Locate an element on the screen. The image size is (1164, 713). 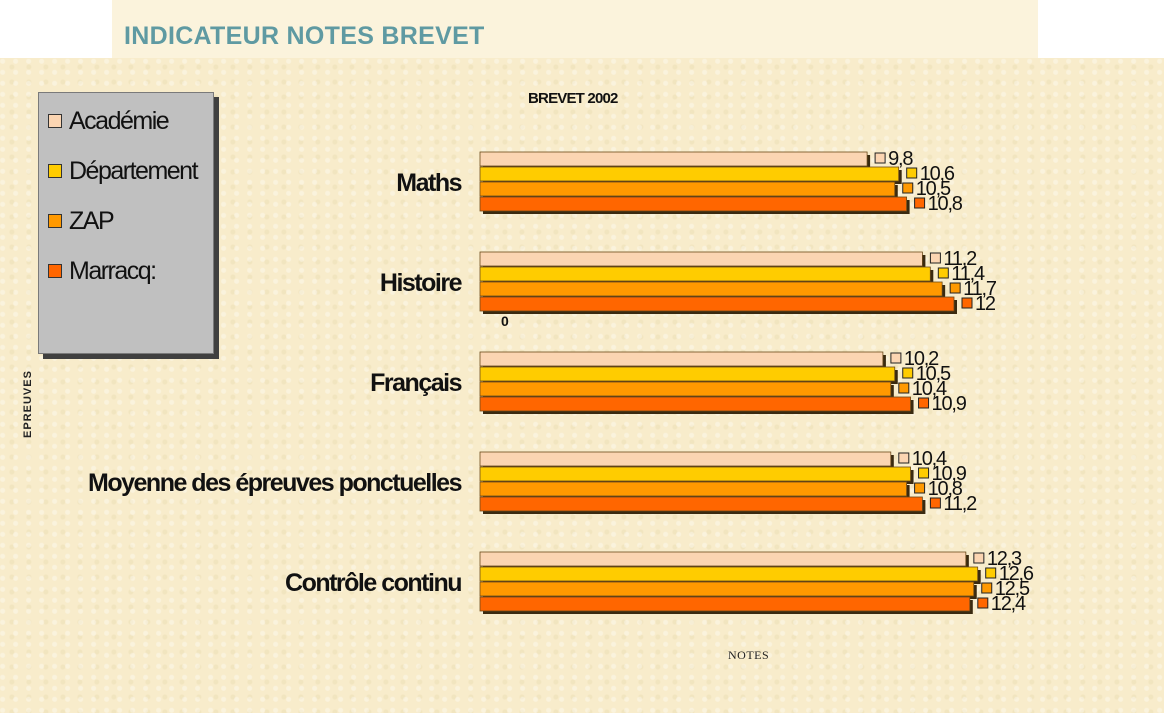
x-axis-zero-tick: 0 is located at coordinates (505, 321).